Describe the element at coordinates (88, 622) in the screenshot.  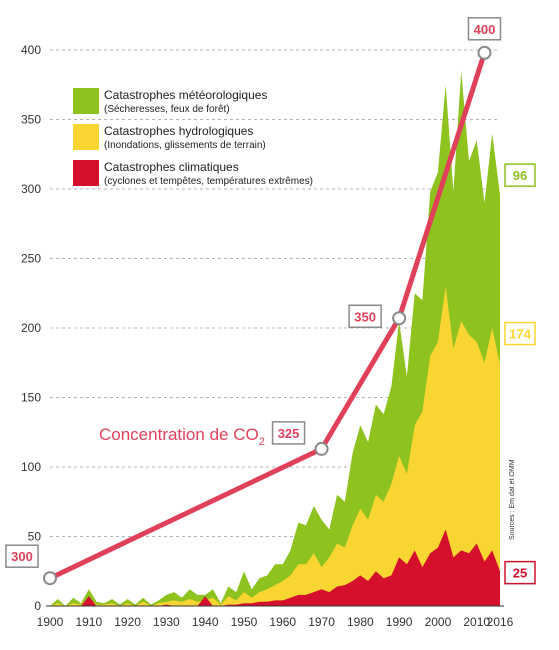
I see `x-tick-label: 1910` at that location.